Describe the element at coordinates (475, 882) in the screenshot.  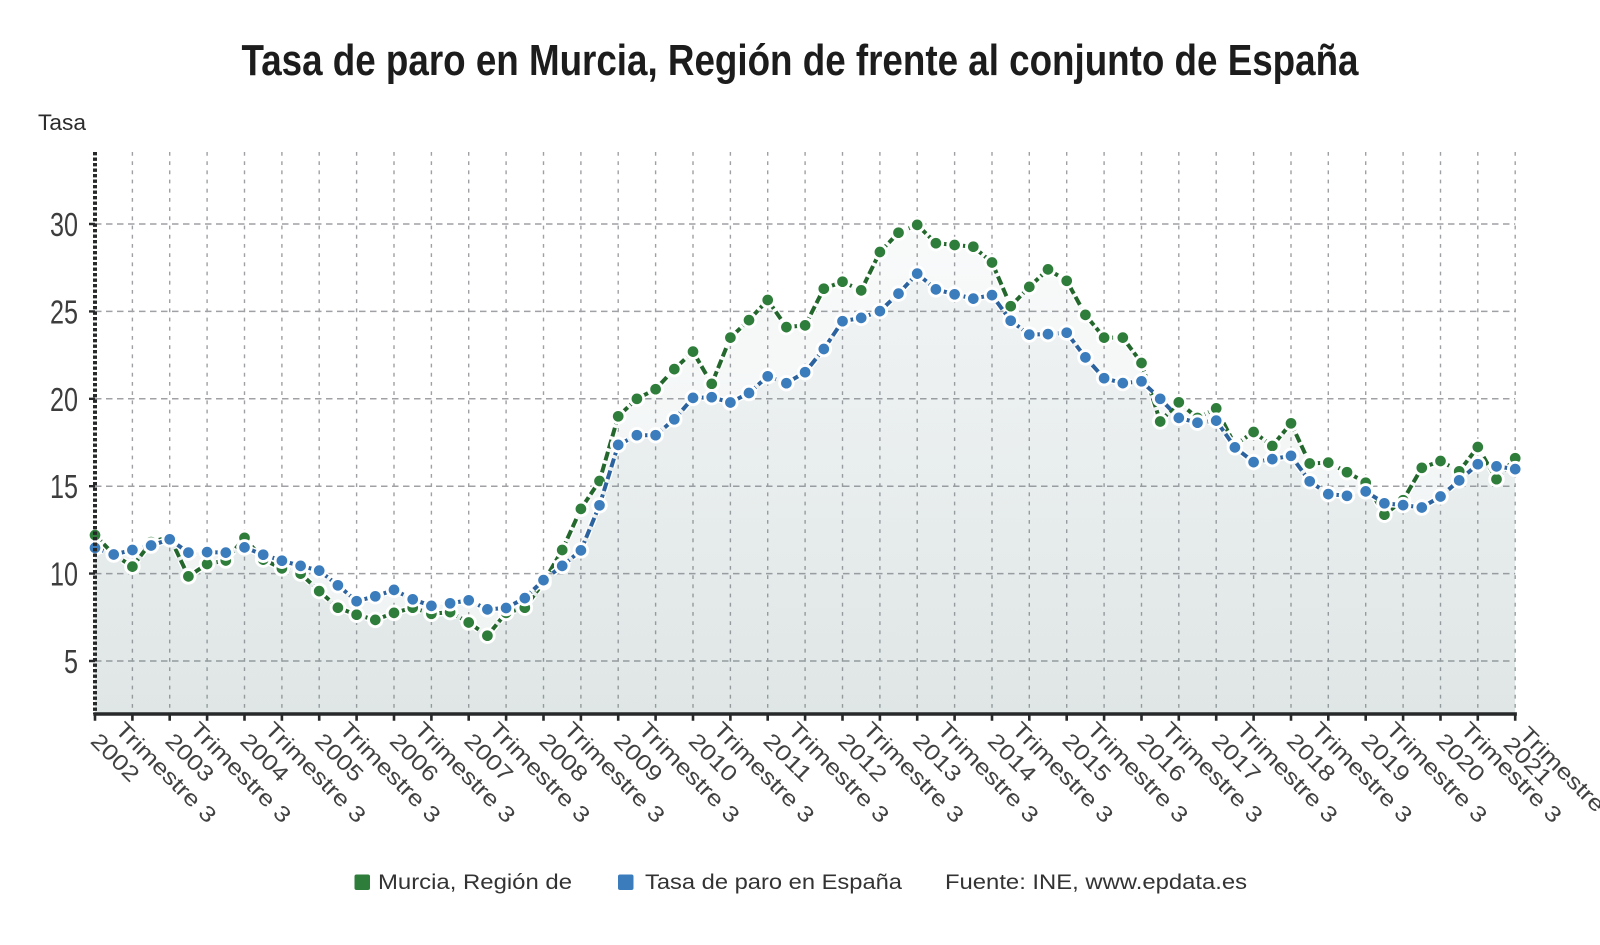
I see `svg-text: Murcia, Región de` at that location.